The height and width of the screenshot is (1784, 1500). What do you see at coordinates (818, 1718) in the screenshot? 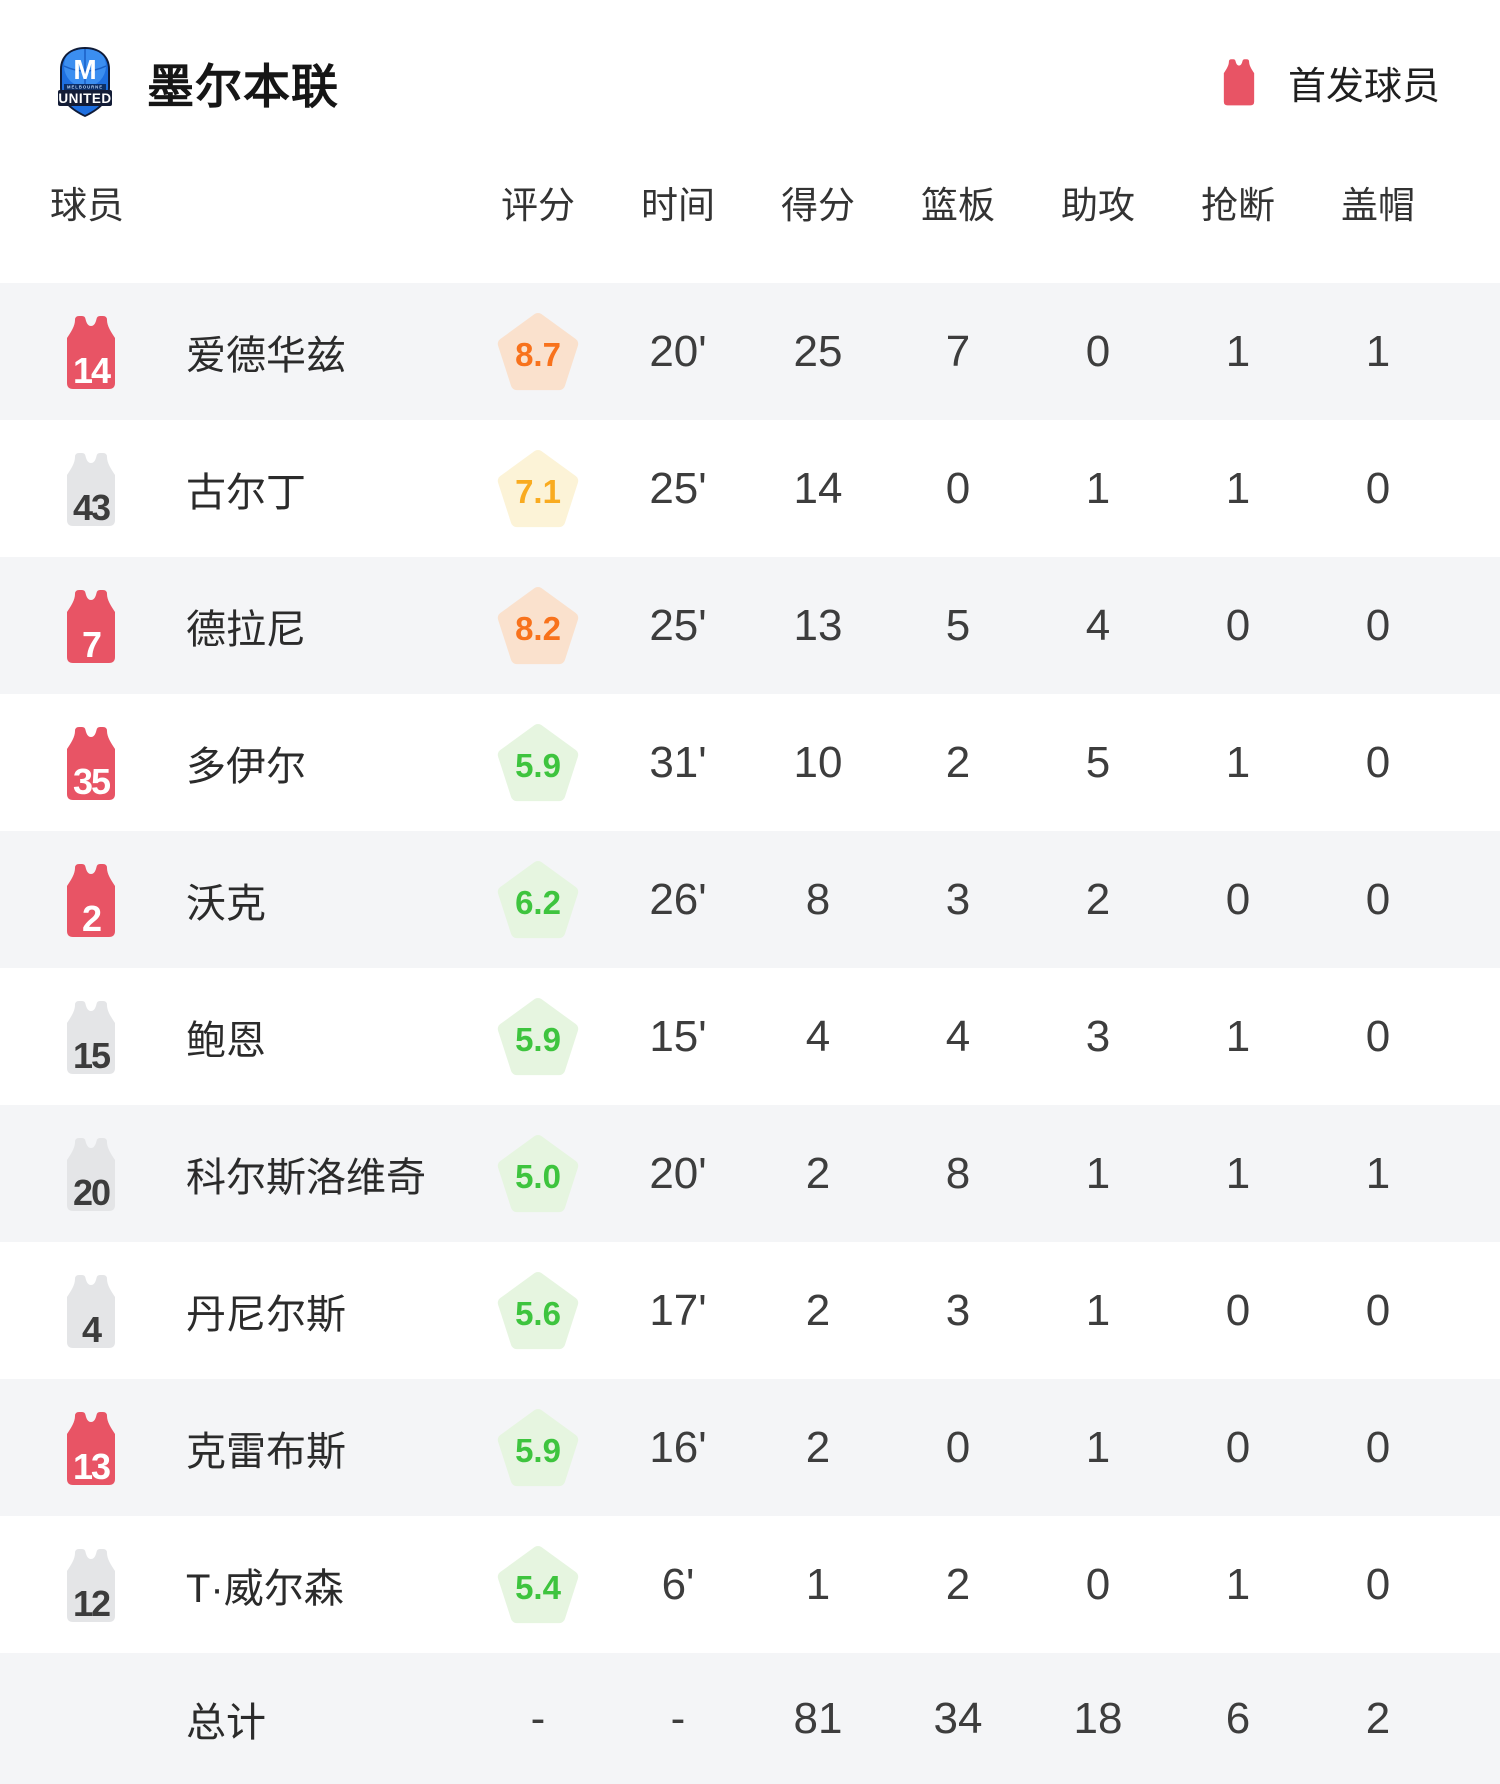
I see `total-points: 81` at bounding box center [818, 1718].